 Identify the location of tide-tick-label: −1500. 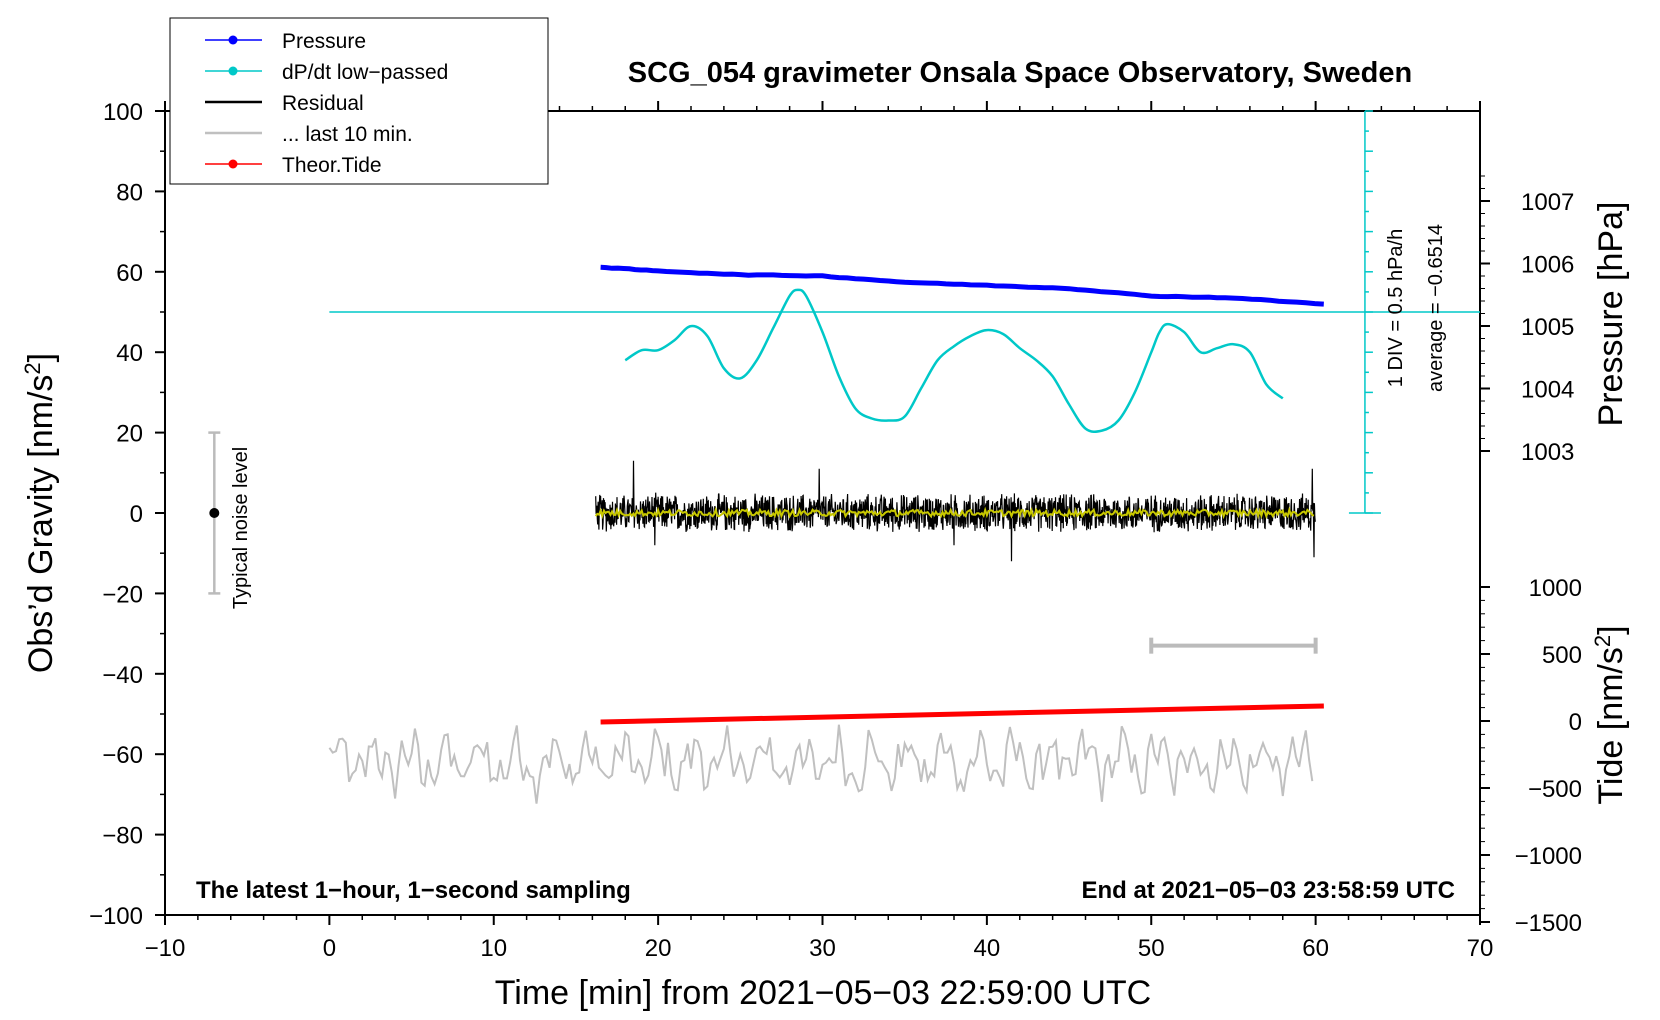
(1548, 923).